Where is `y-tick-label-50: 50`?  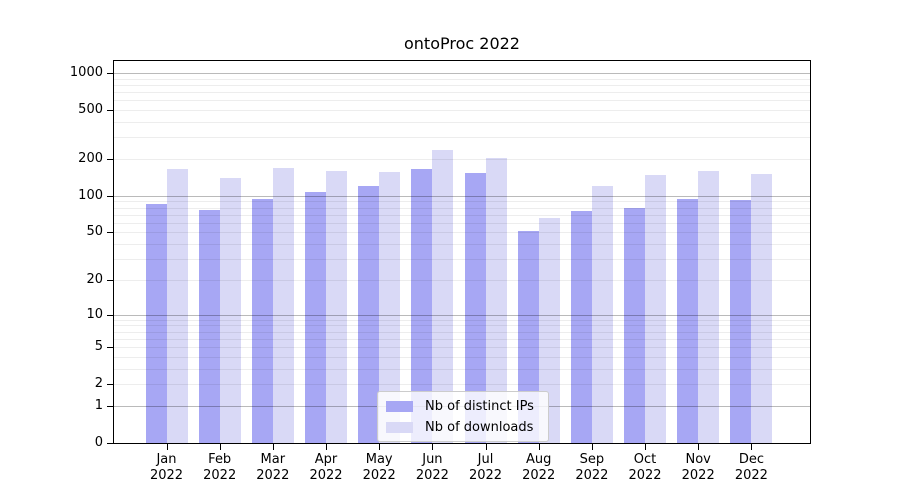
y-tick-label-50: 50 is located at coordinates (94, 232).